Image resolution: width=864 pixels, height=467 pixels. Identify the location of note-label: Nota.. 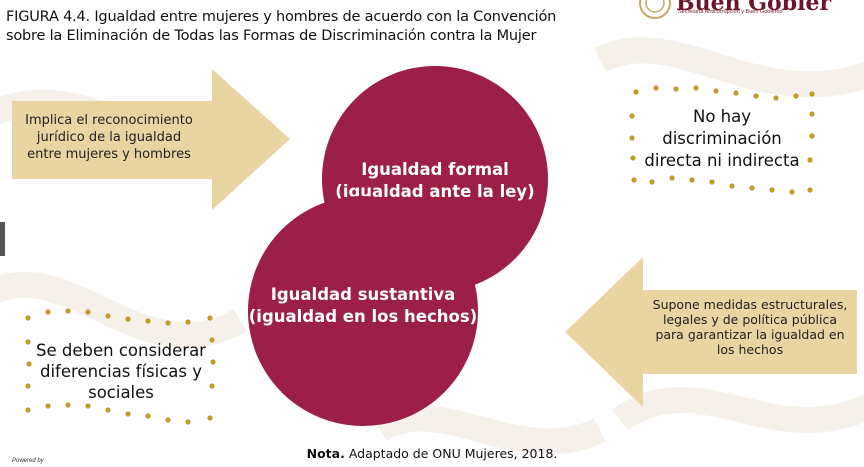
(325, 453).